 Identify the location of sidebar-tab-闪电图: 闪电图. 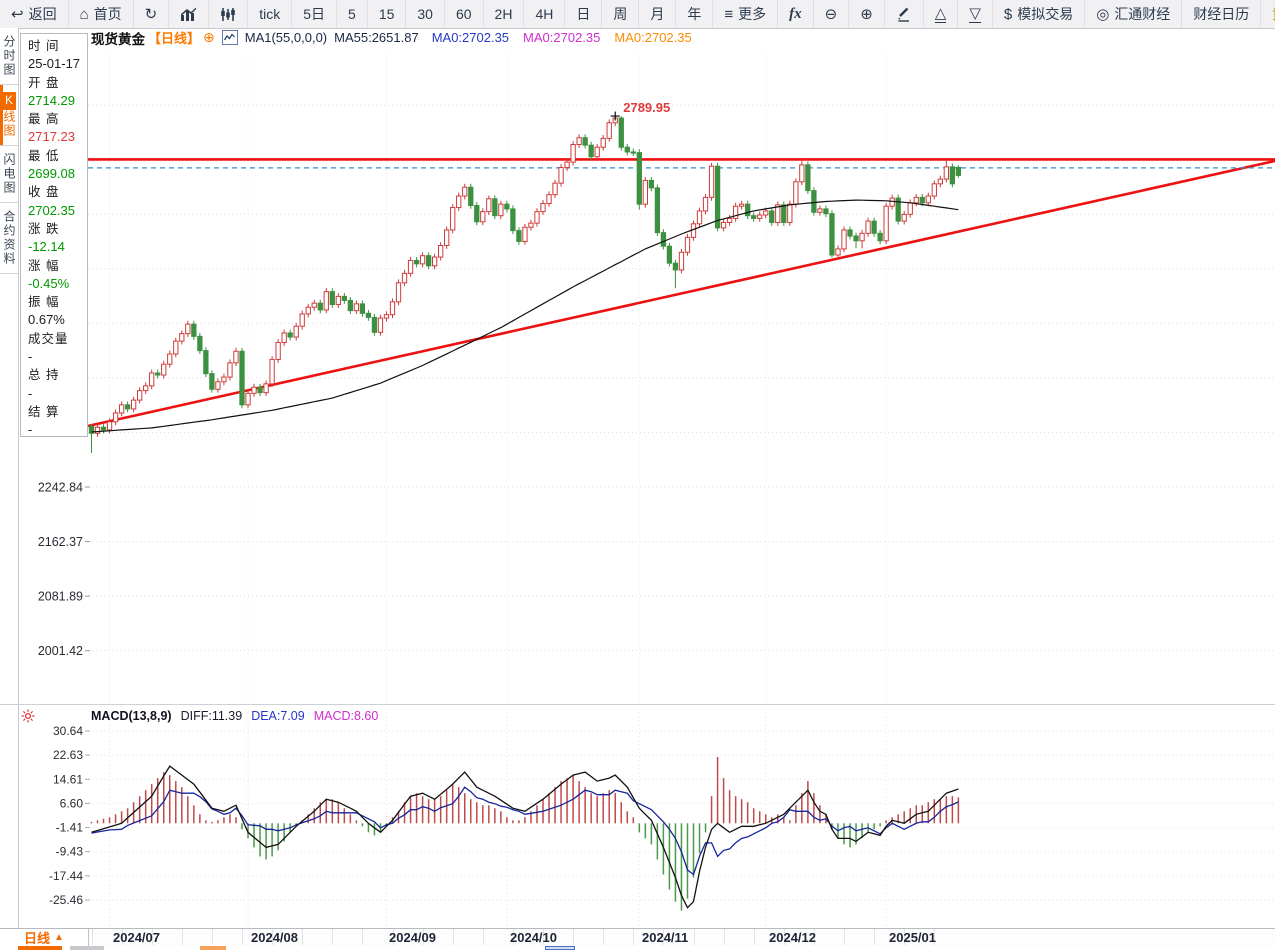
(9, 174).